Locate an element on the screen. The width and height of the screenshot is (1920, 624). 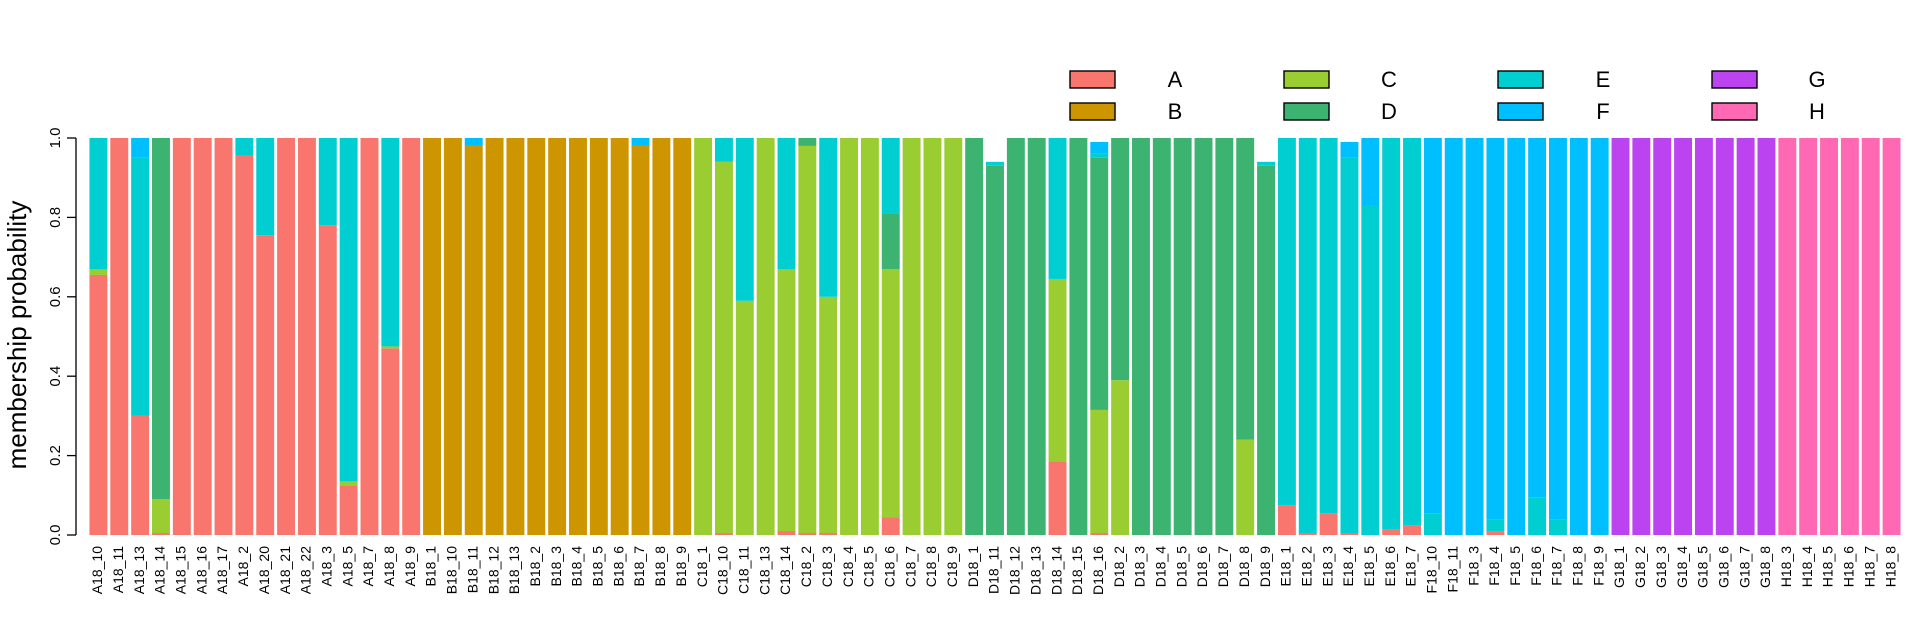
x-tick-label: C18_14 is located at coordinates (785, 570).